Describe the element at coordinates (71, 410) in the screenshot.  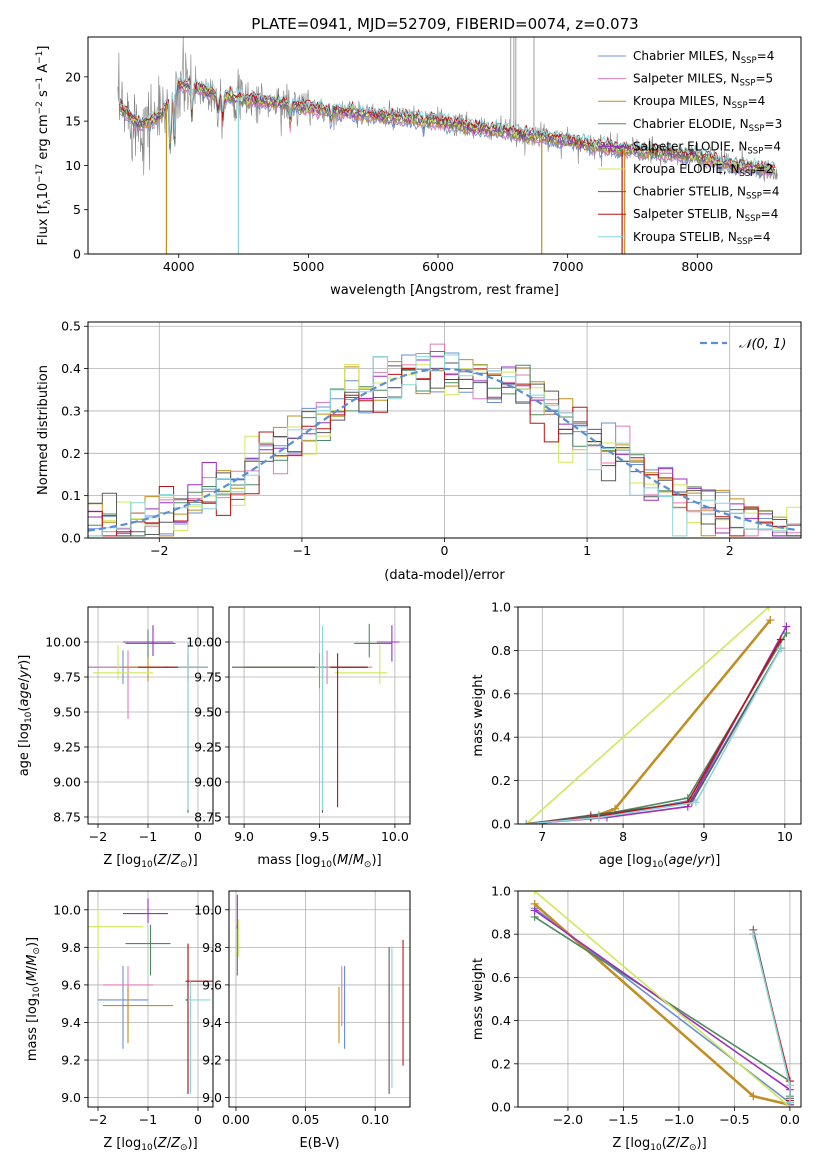
I see `y-tick-label: 0.3` at that location.